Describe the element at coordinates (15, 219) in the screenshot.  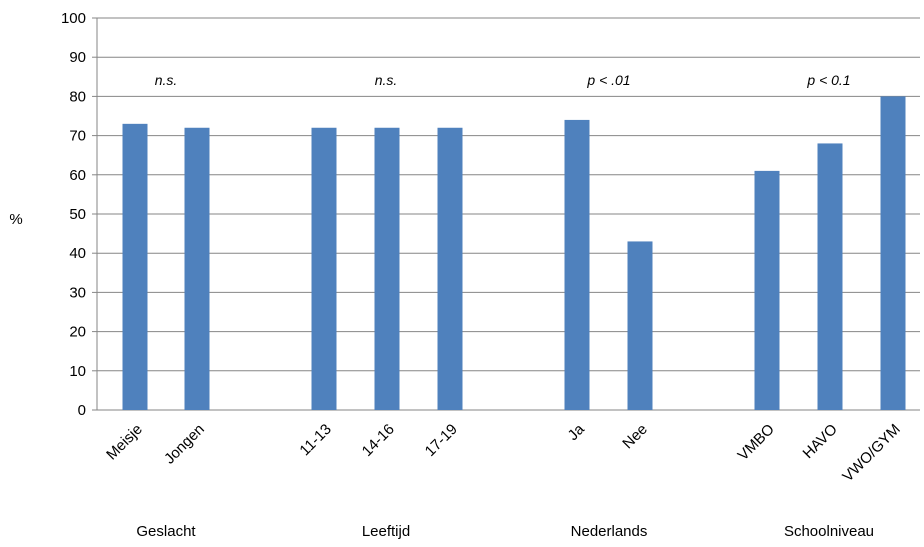
I see `y-axis-label: %` at that location.